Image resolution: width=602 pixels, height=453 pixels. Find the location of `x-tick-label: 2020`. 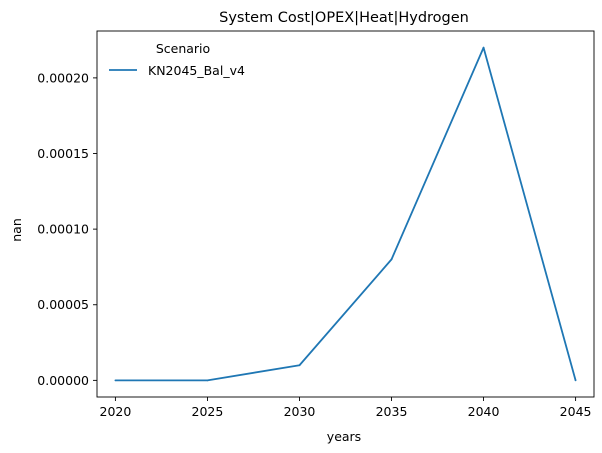

x-tick-label: 2020 is located at coordinates (116, 411).